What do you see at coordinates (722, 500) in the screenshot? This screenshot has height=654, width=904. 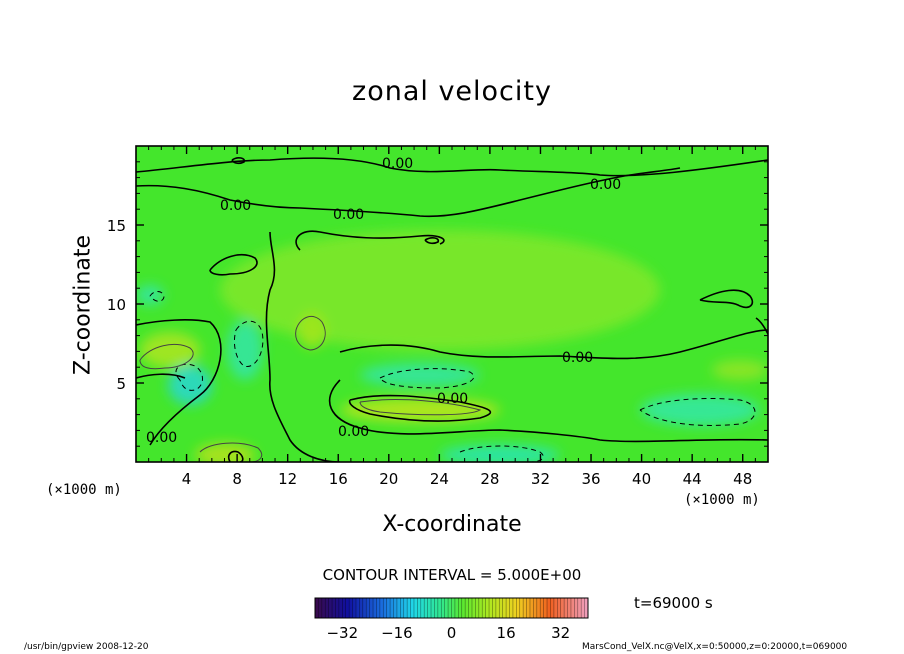 I see `x-axis-unit: (×1000 m)` at bounding box center [722, 500].